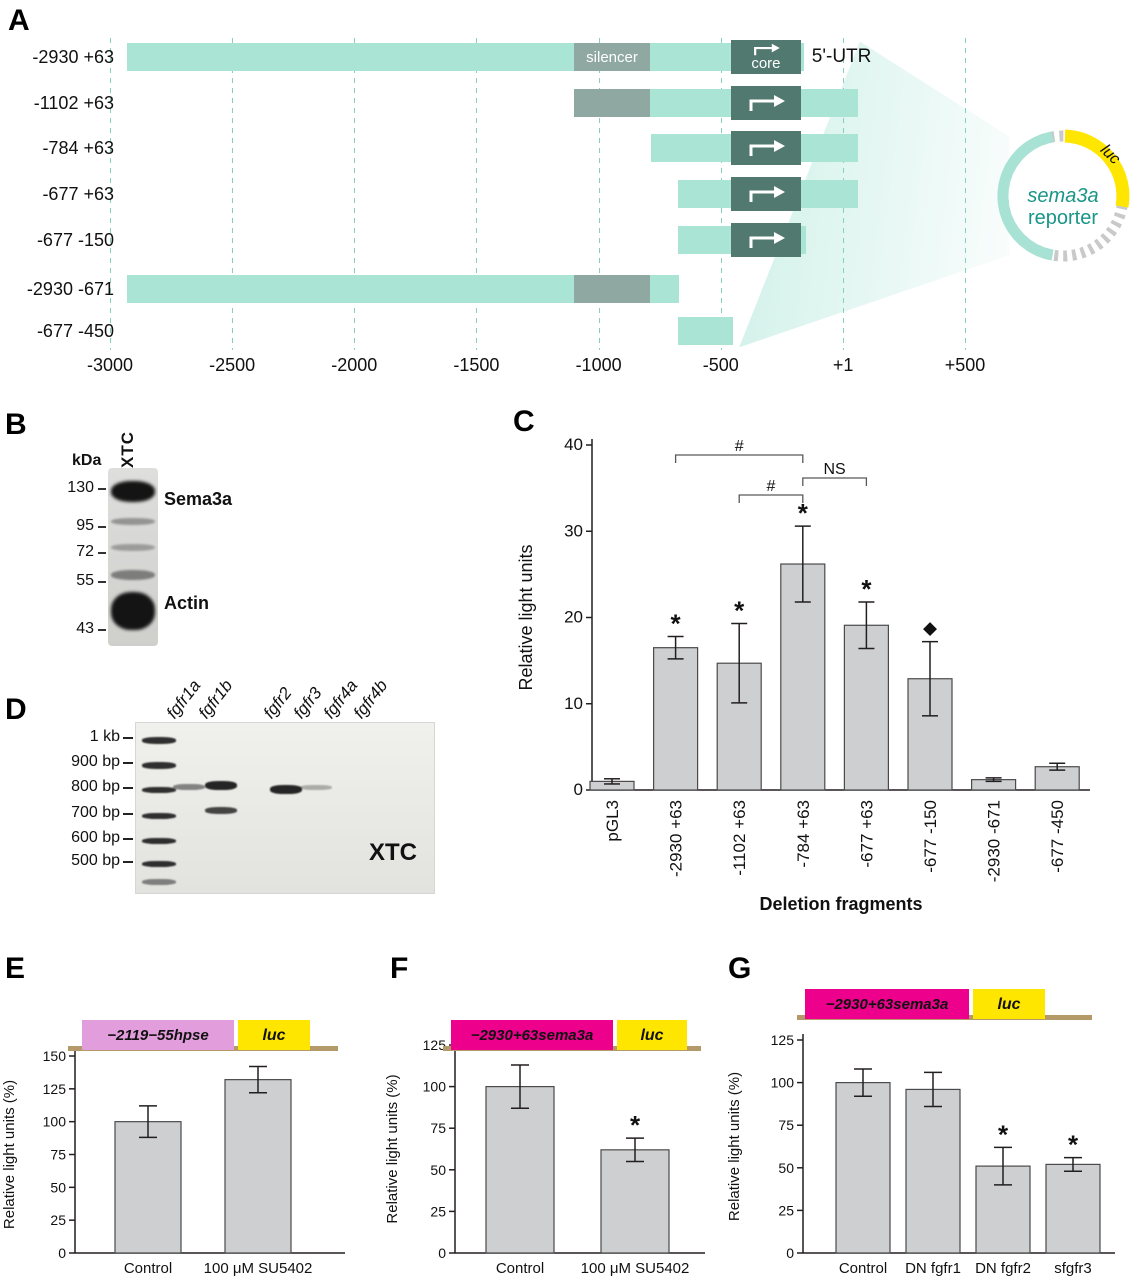 The width and height of the screenshot is (1145, 1280). What do you see at coordinates (215, 699) in the screenshot?
I see `gel-lane-label-fgfr1b: fgfr1b` at bounding box center [215, 699].